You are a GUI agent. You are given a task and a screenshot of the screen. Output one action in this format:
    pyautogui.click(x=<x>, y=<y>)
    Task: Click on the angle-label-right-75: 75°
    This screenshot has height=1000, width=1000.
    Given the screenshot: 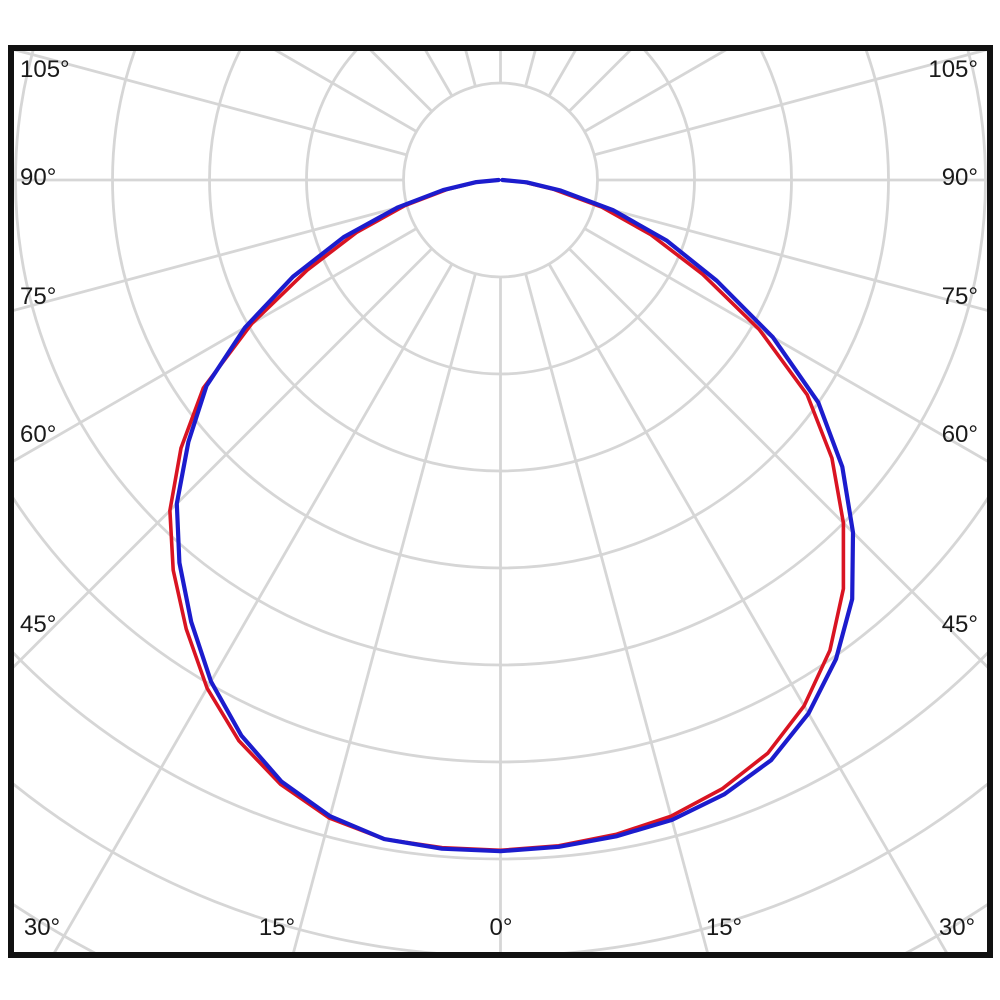 What is the action you would take?
    pyautogui.click(x=959, y=296)
    